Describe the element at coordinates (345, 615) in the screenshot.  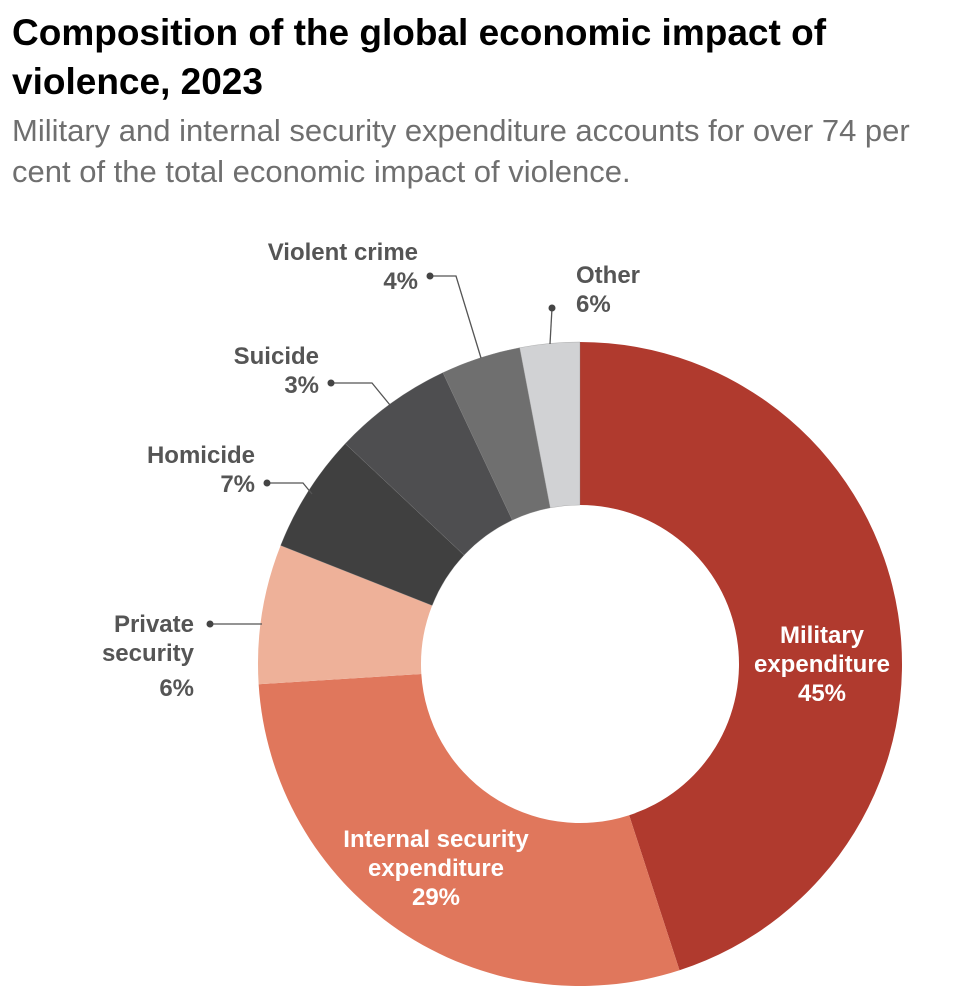
I see `slice-private-security` at that location.